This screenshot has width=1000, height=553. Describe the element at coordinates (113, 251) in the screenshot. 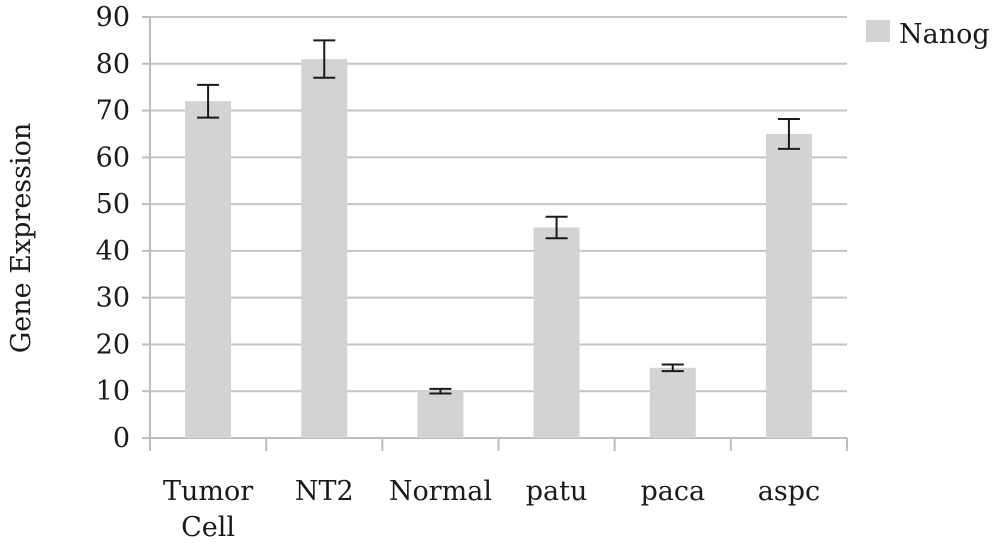

I see `y-tick-label: 40` at that location.